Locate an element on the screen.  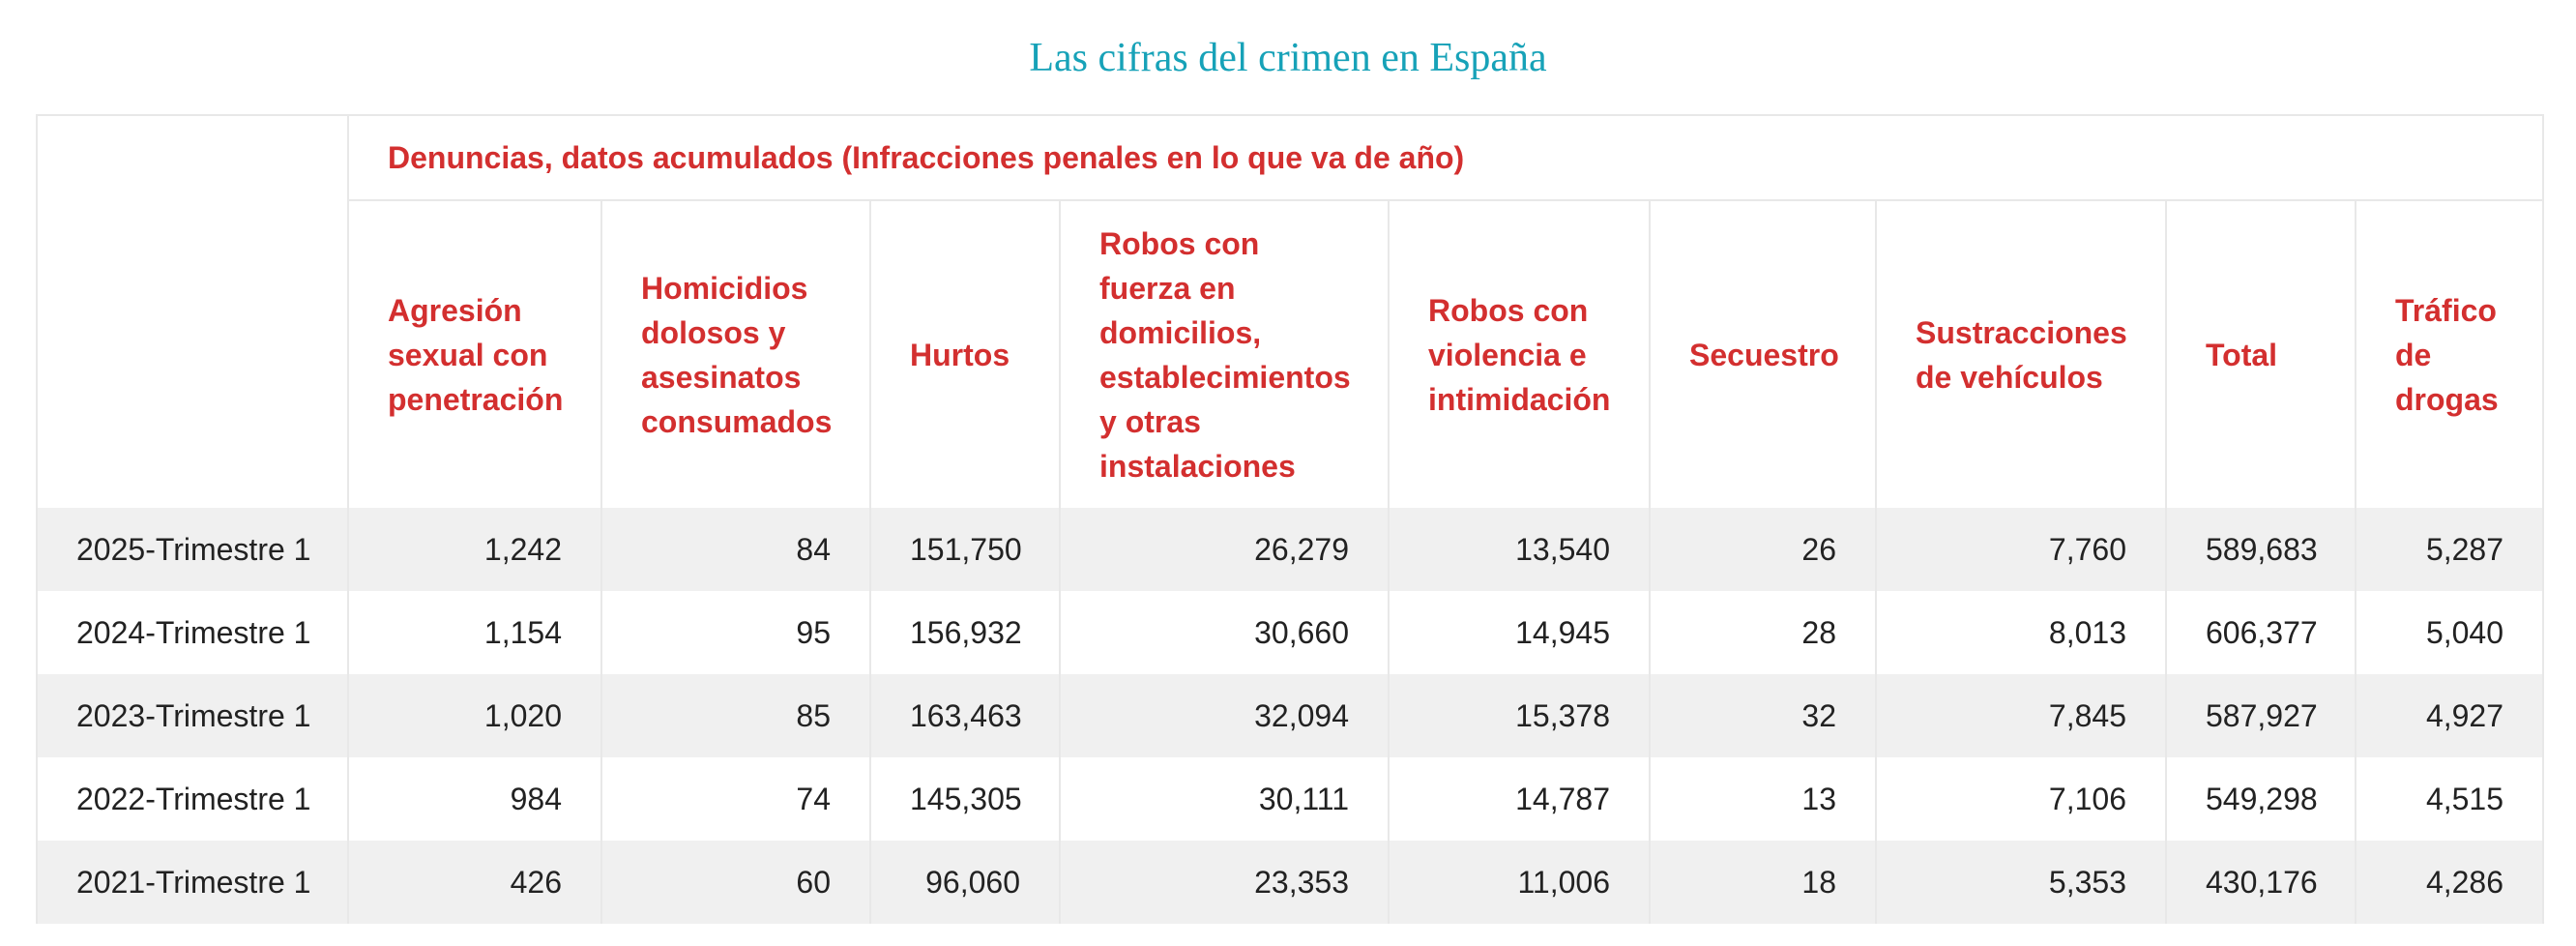
value-cell: 1,154 is located at coordinates (475, 632).